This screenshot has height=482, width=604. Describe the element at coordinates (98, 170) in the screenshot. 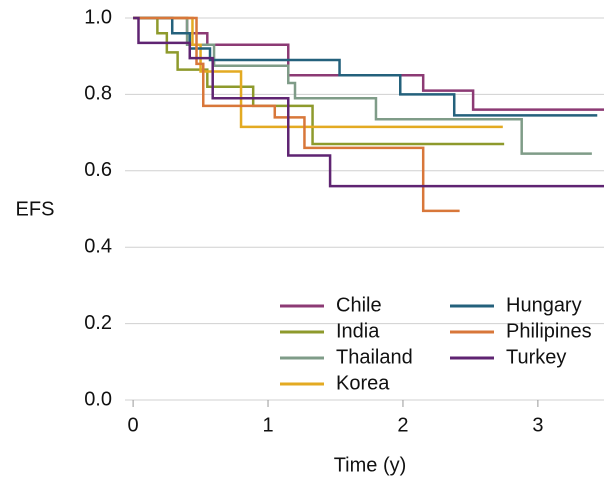

I see `y-tick-label: 0.6` at that location.